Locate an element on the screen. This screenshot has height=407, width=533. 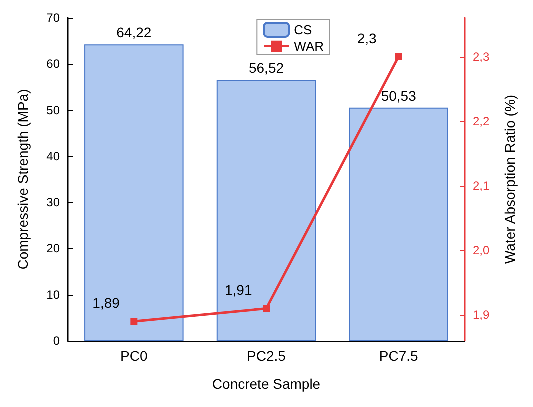
x-tick-label: PC7.5 is located at coordinates (398, 356).